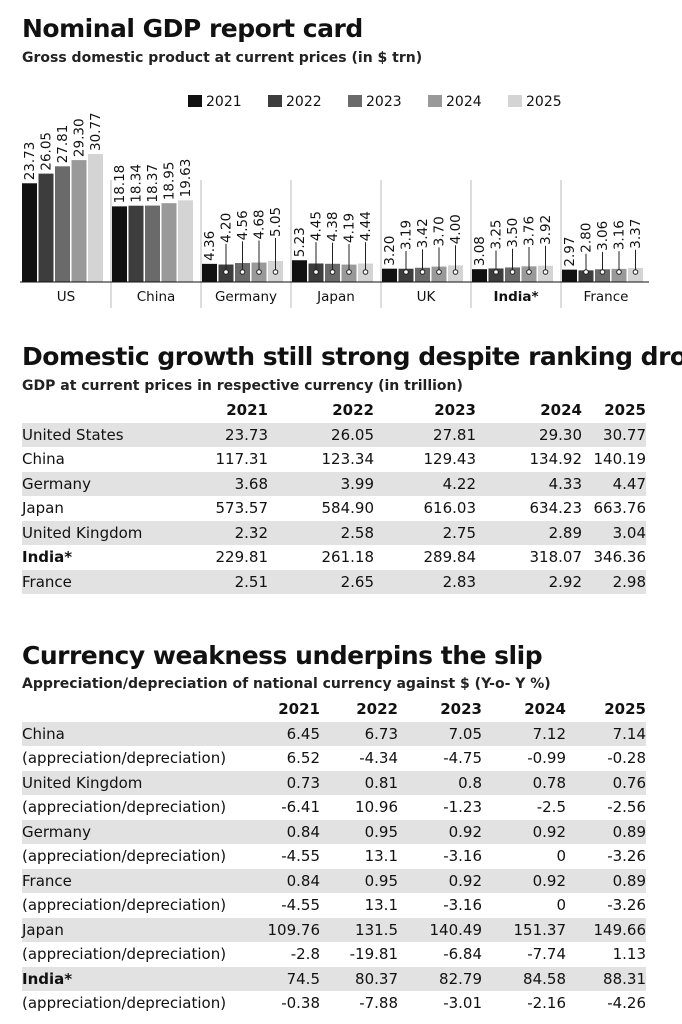 This screenshot has width=682, height=1024. Describe the element at coordinates (290, 782) in the screenshot. I see `cell-value: 0.73` at that location.